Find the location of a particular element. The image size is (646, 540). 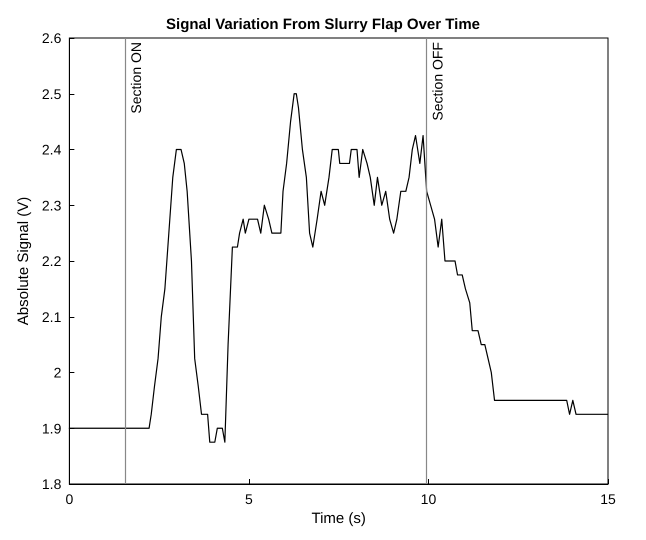

ref-line-label: Section ON is located at coordinates (136, 78).